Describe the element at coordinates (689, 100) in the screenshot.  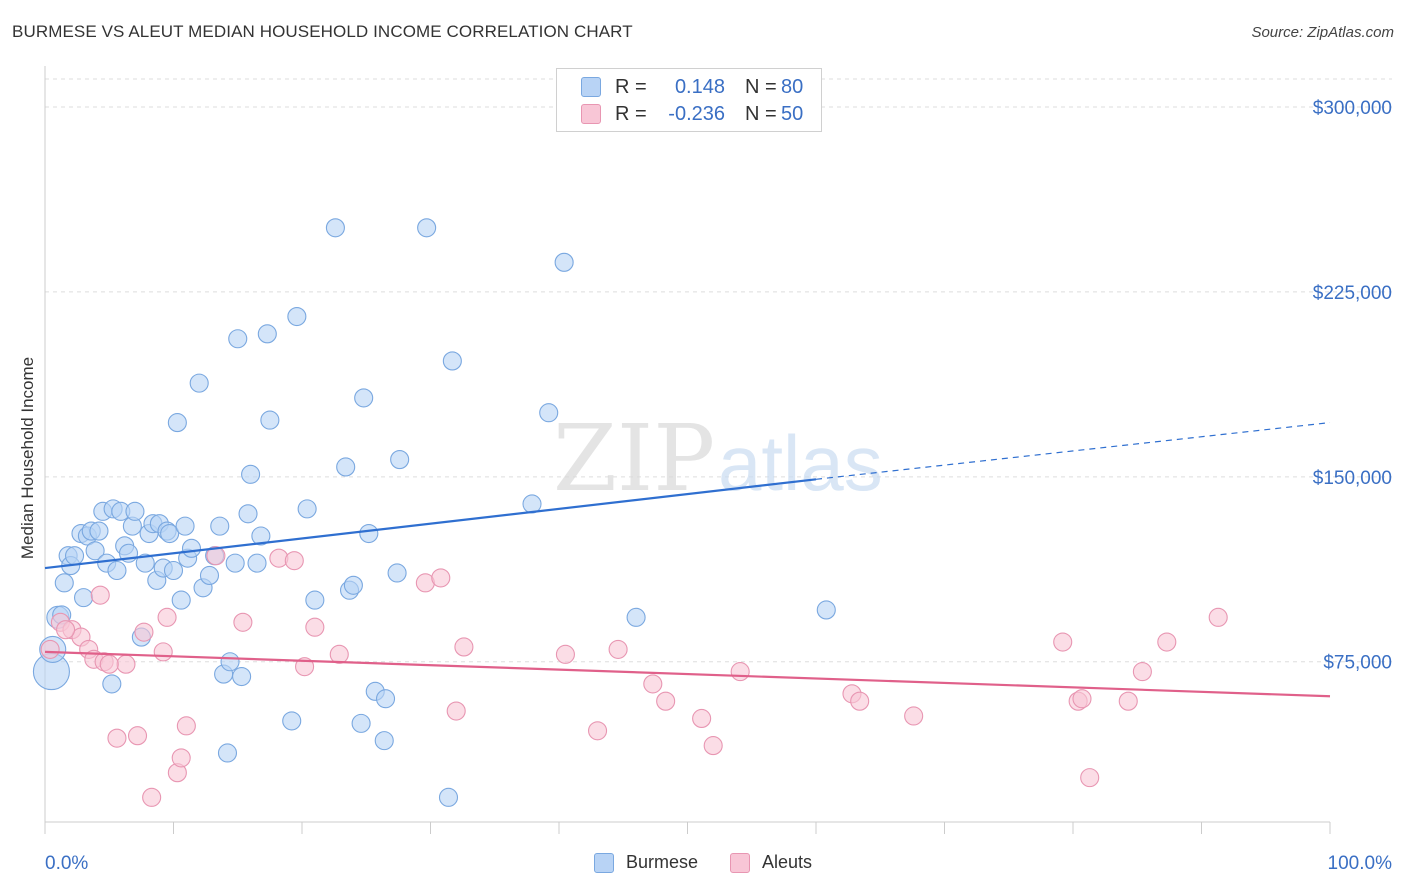
I see `correlation-legend: R = 0.148 N = 80 R = -0.236 N = 50` at that location.